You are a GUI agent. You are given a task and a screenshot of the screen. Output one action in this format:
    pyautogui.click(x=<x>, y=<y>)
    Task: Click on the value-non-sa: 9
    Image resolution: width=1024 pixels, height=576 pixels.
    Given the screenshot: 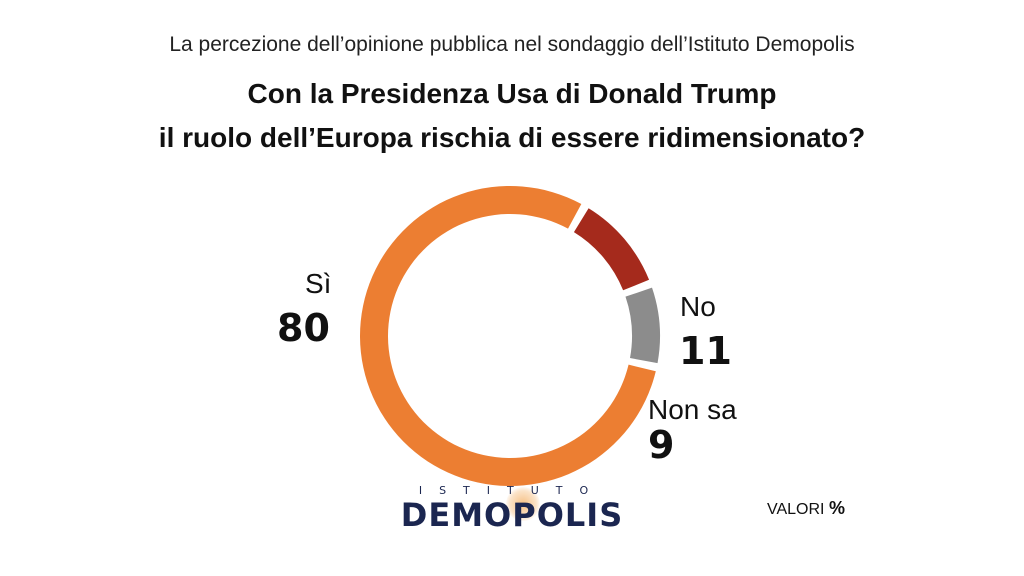 What is the action you would take?
    pyautogui.click(x=661, y=445)
    